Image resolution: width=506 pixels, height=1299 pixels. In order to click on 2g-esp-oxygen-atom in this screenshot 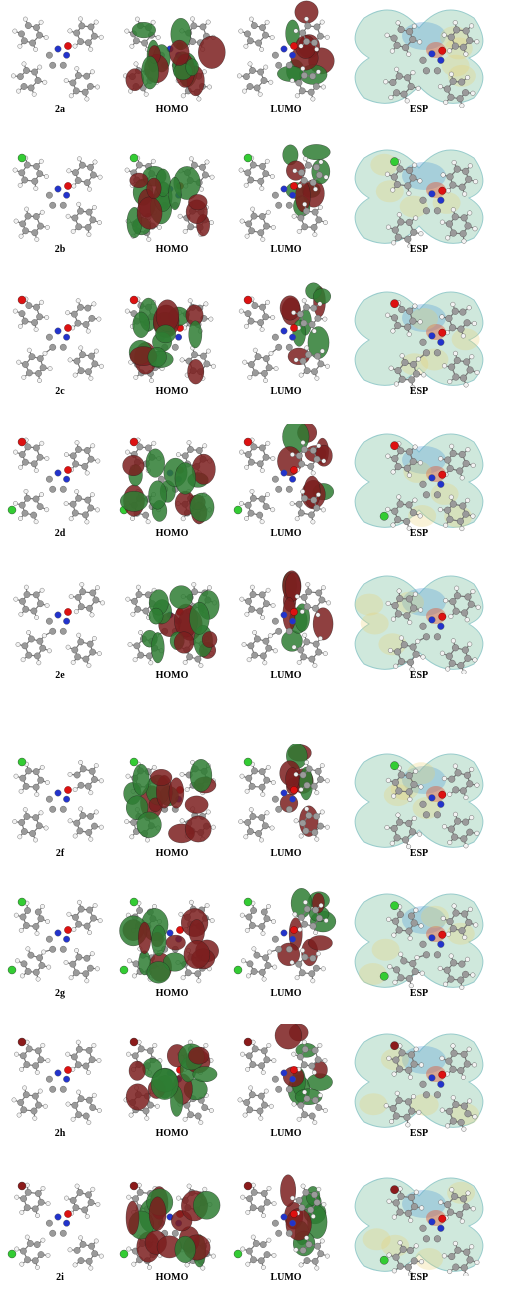, I will do `click(442, 934)`.